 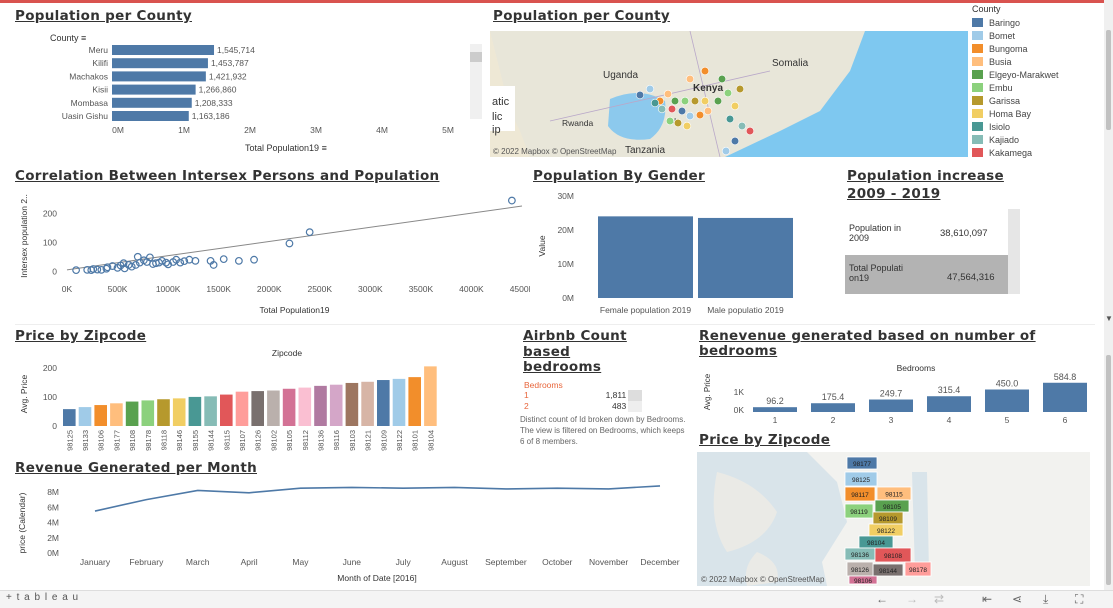 I want to click on increase-scrollbar, so click(x=1014, y=251).